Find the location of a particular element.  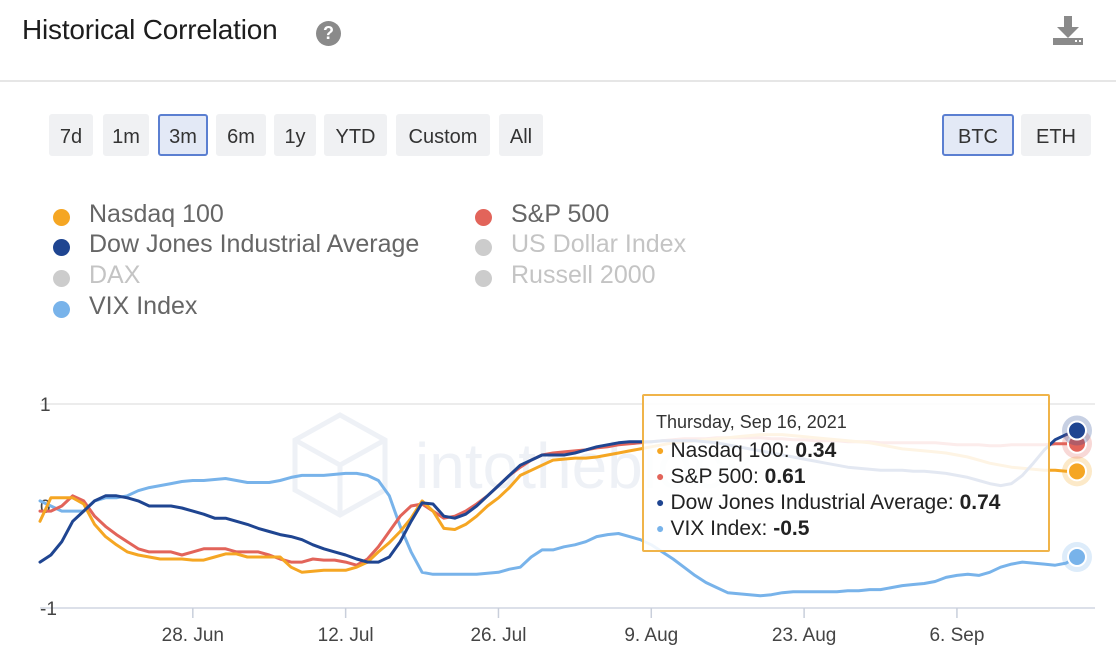

x-tick-label: 23. Aug is located at coordinates (804, 635).